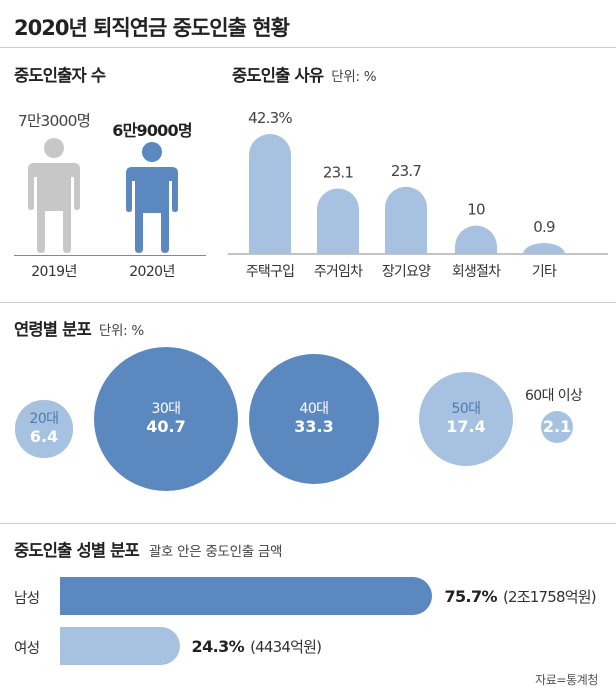  Describe the element at coordinates (466, 409) in the screenshot. I see `age-bubble-label-3: 50대` at that location.